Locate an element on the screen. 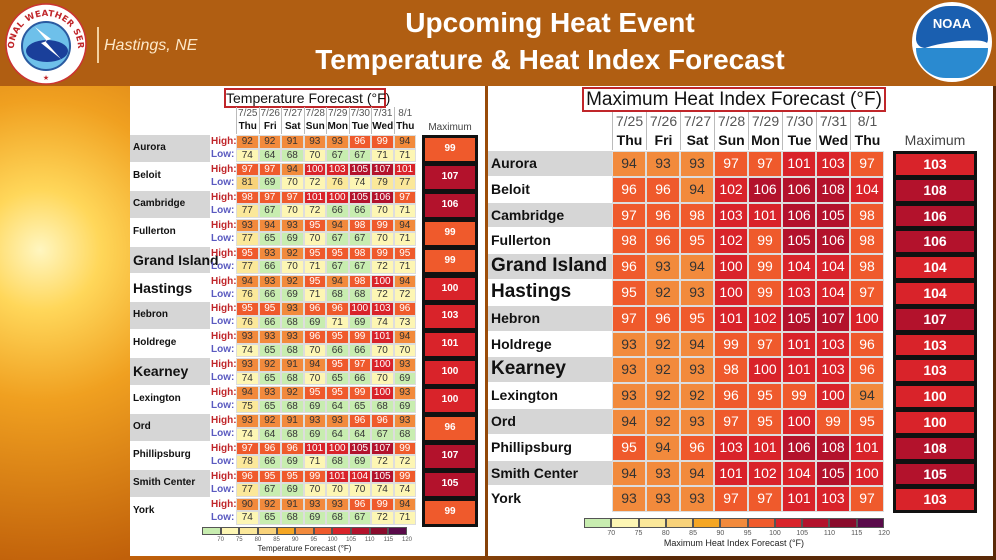 This screenshot has height=560, width=996. city-name: Kearney is located at coordinates (550, 370).